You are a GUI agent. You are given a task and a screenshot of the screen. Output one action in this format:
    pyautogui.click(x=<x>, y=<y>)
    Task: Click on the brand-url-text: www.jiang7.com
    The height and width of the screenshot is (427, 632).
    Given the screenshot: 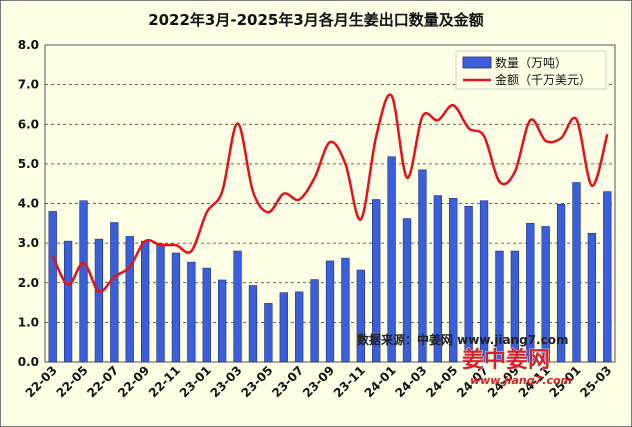 What is the action you would take?
    pyautogui.click(x=521, y=380)
    